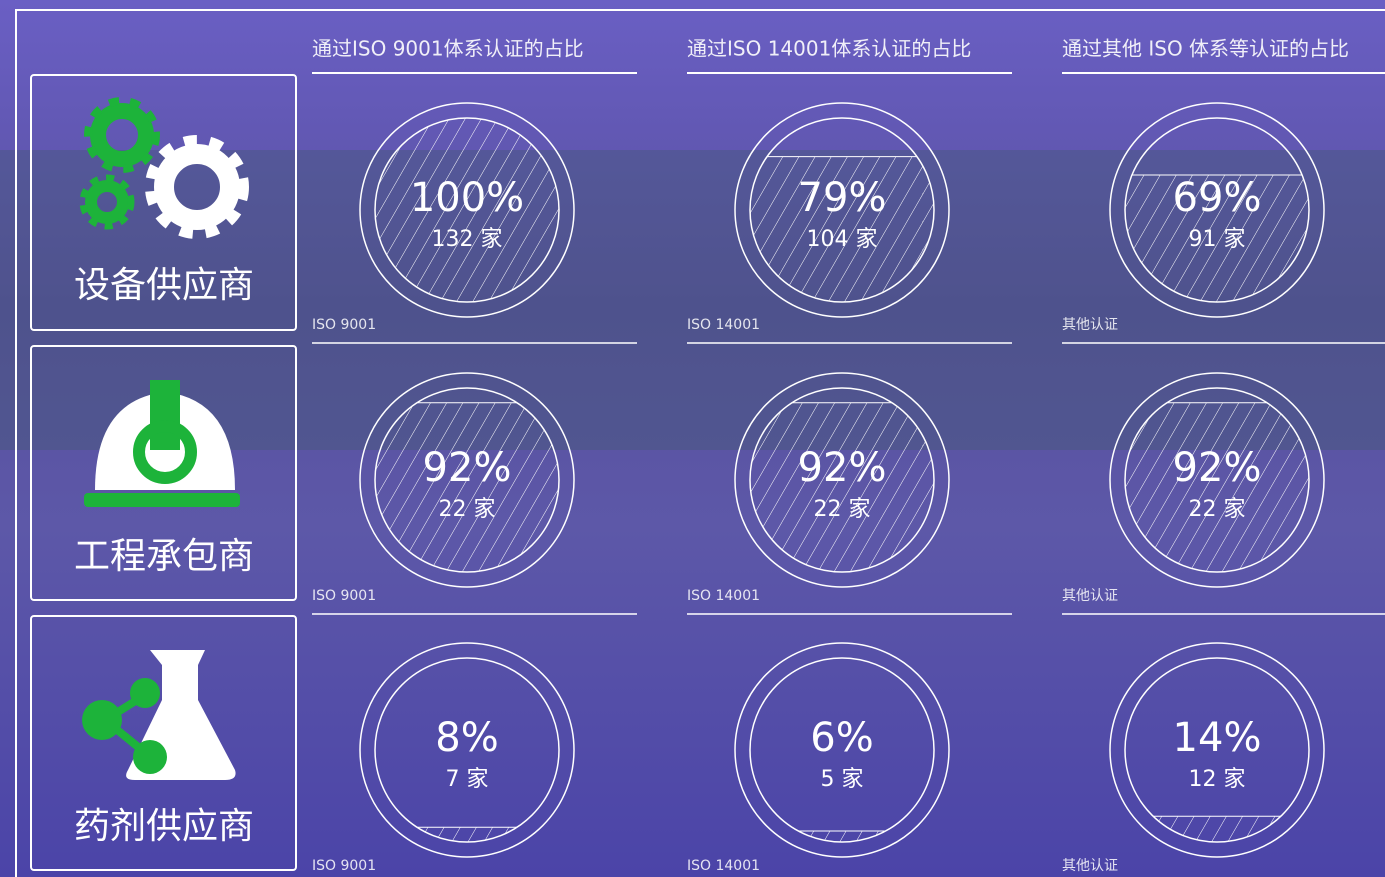 This screenshot has height=877, width=1385. Describe the element at coordinates (842, 198) in the screenshot. I see `percent-label: 79%` at that location.